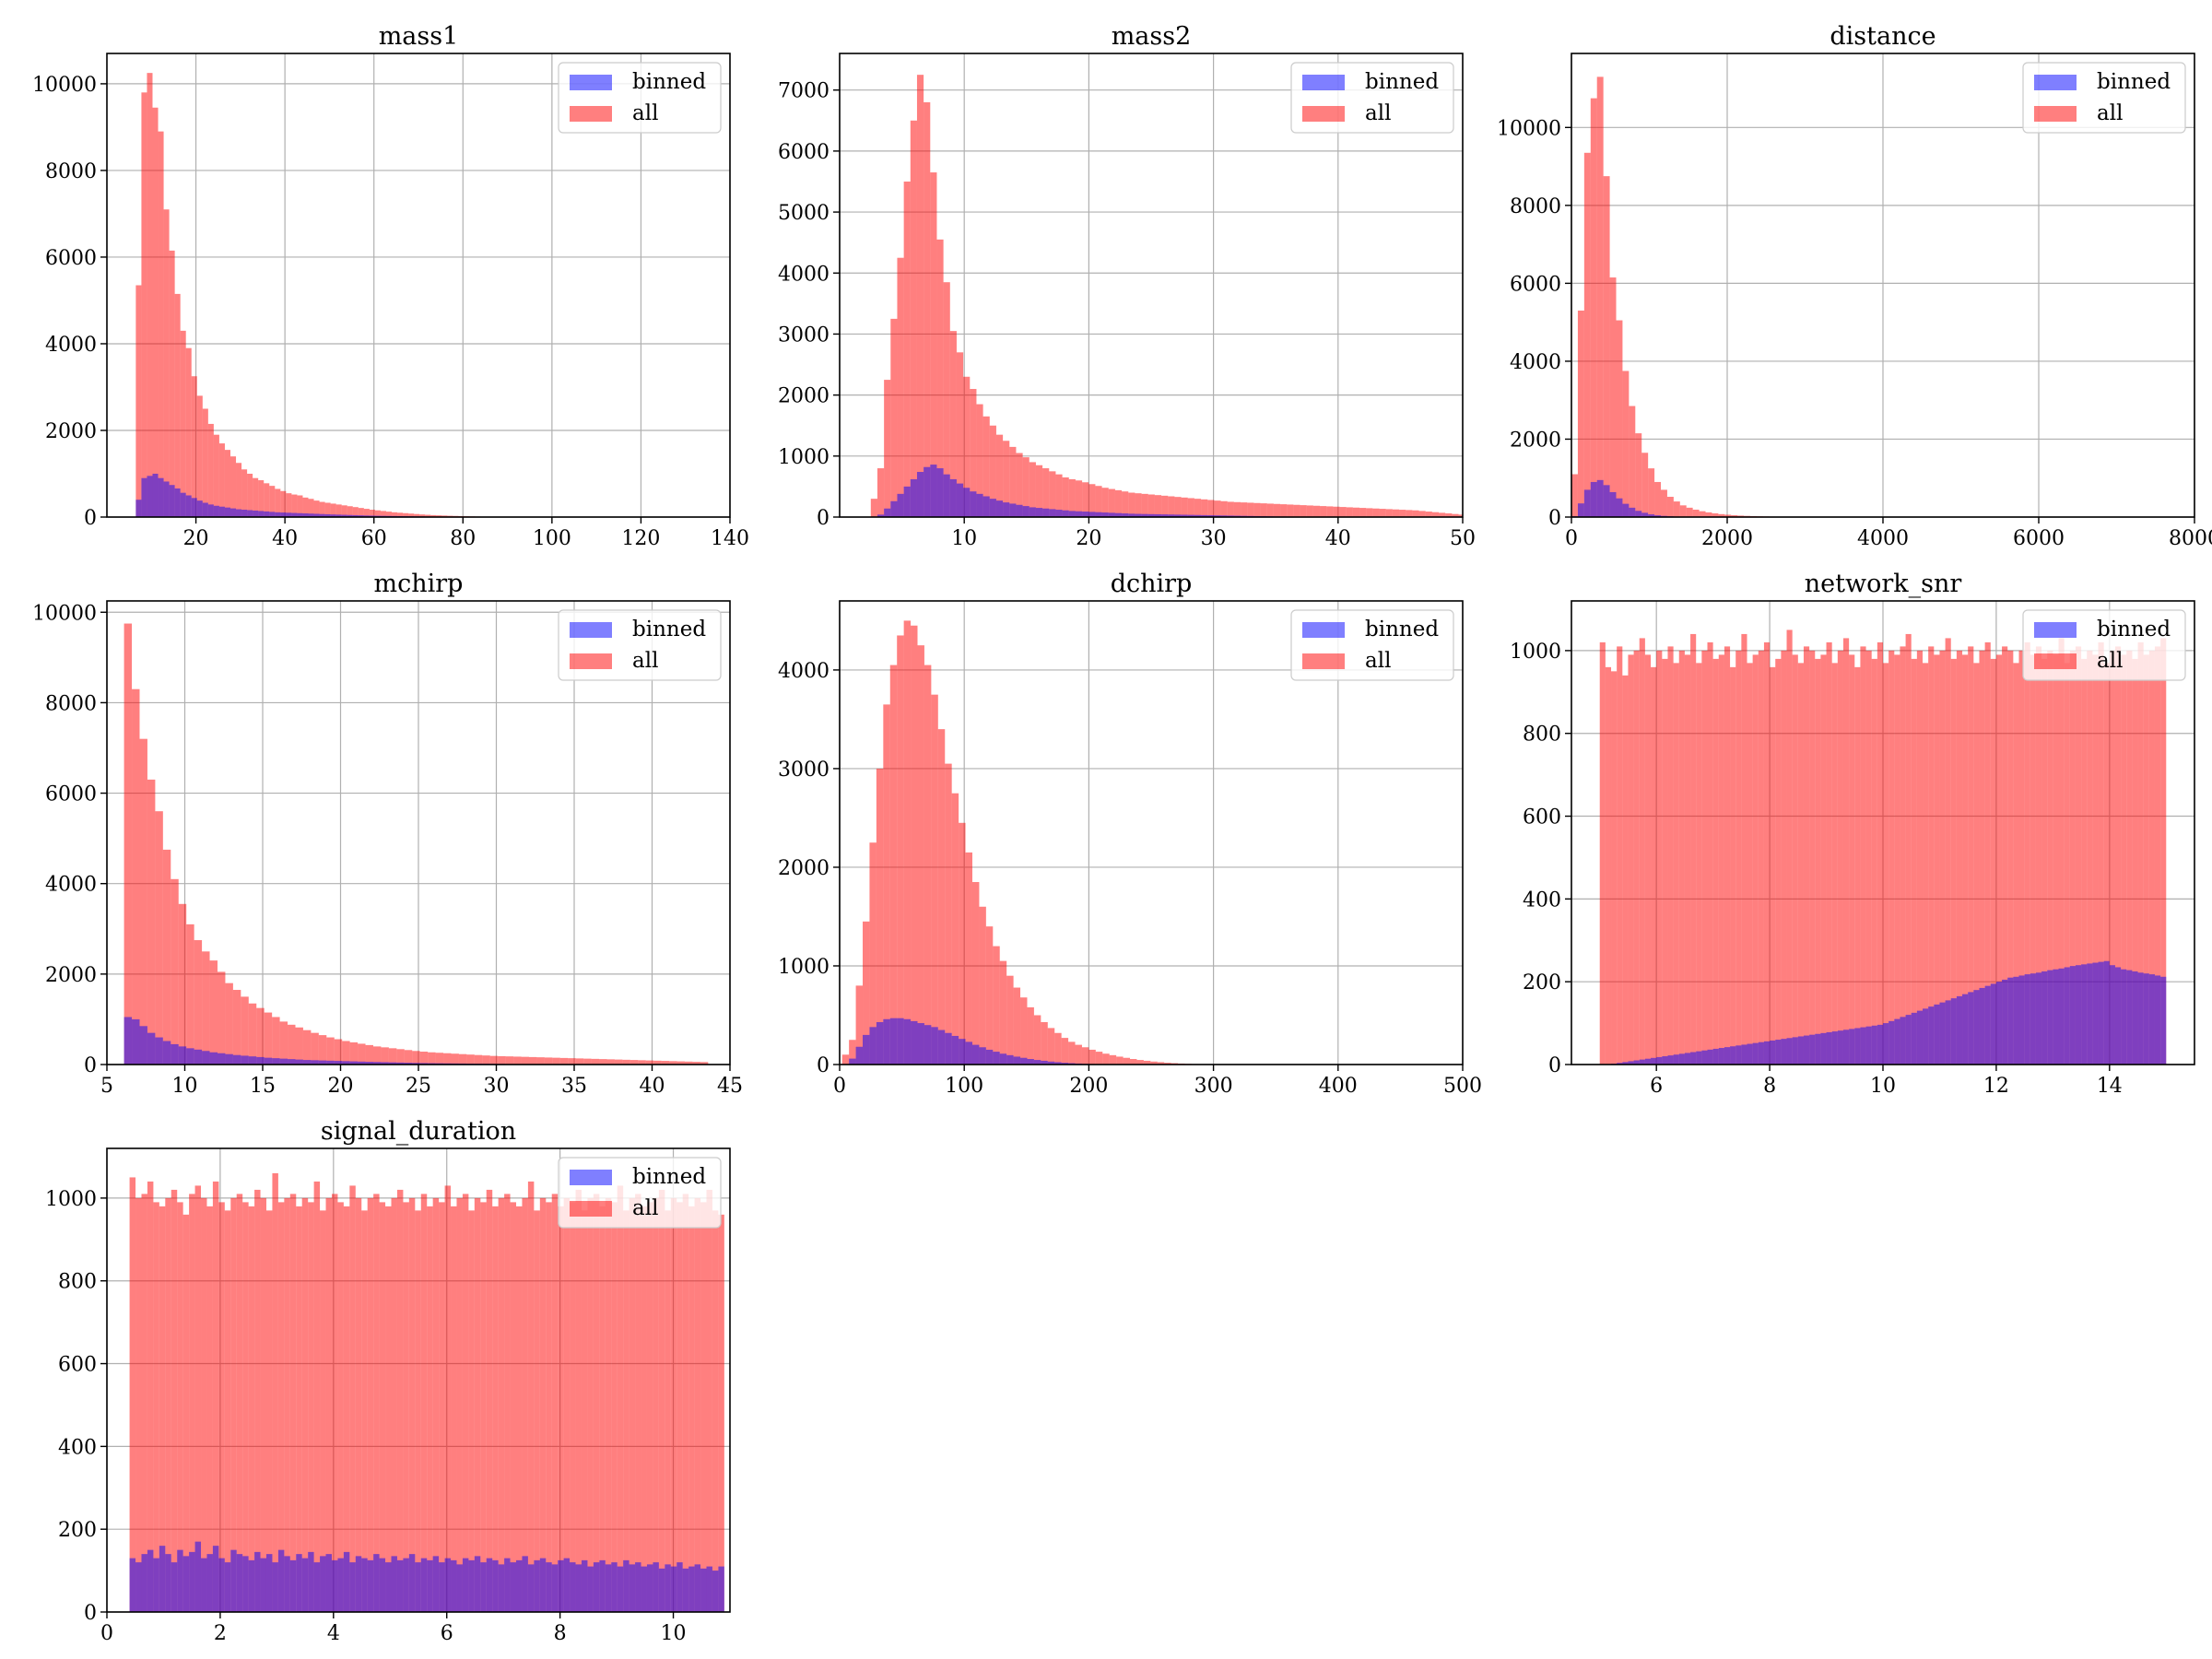  I want to click on x-tick-label: 100, so click(964, 1086).